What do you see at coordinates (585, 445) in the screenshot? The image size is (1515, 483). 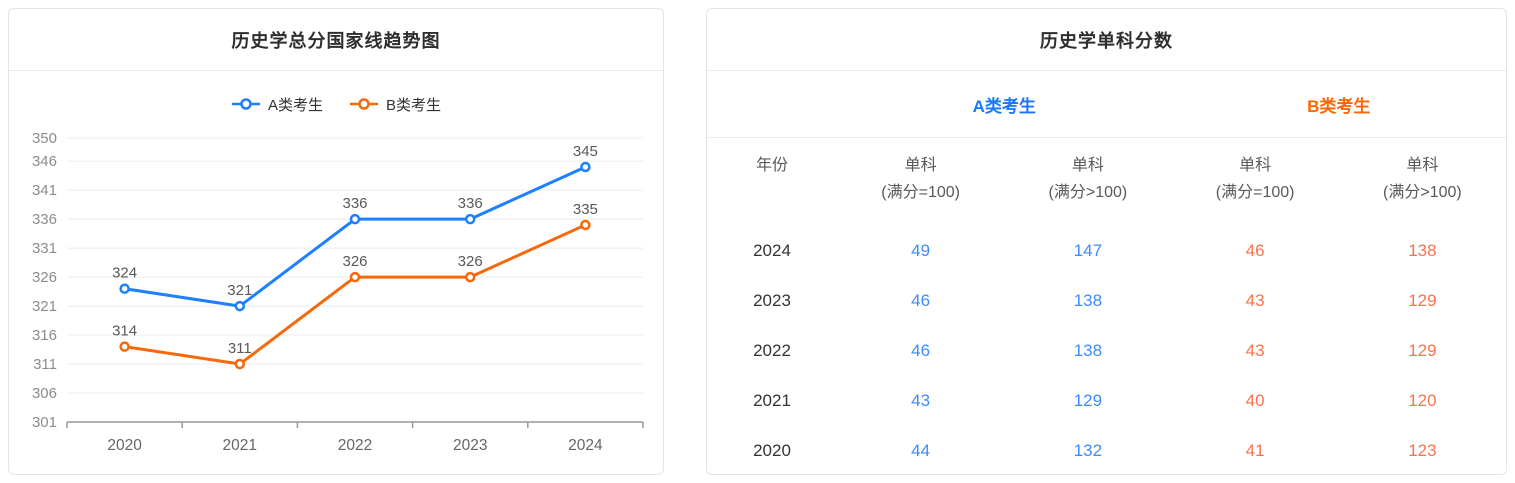 I see `x-axis-tick-label: 2024` at bounding box center [585, 445].